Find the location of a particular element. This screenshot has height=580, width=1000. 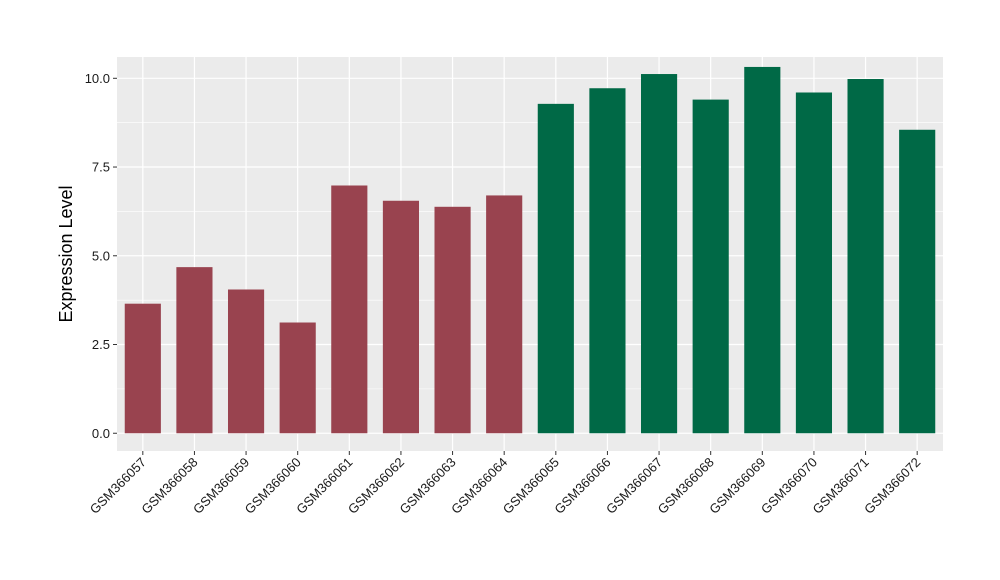

bar-GSM366057 is located at coordinates (142, 368).